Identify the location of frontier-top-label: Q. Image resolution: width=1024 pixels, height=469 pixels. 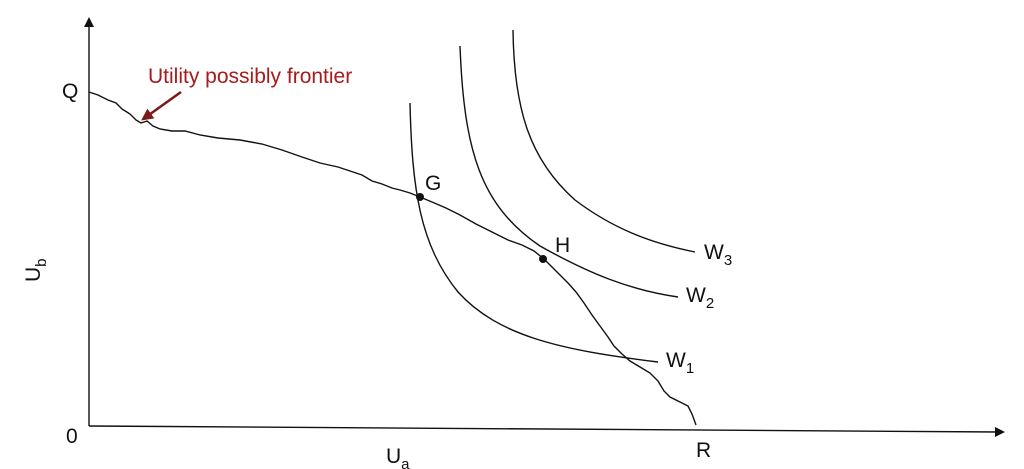
(70, 91).